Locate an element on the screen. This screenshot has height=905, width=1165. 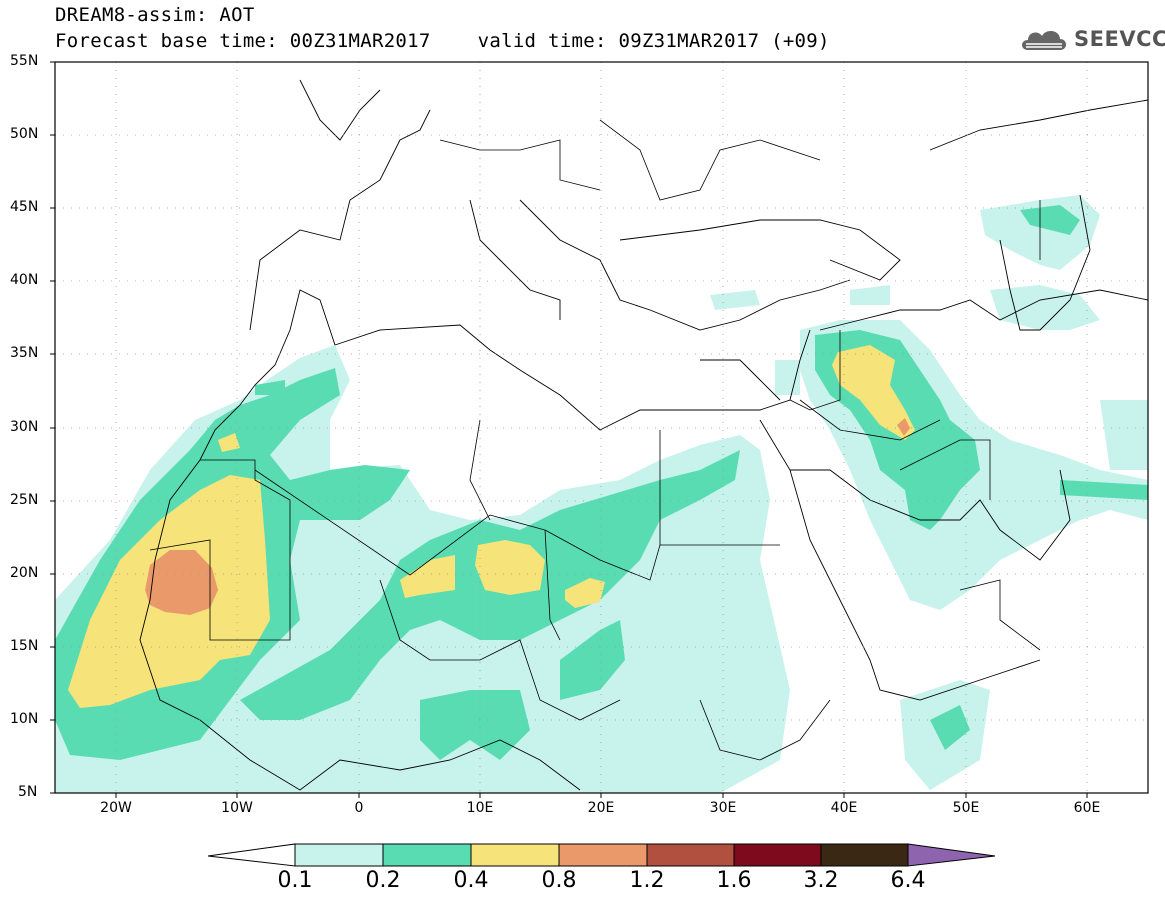
colorbar-under-arrow is located at coordinates (251, 855).